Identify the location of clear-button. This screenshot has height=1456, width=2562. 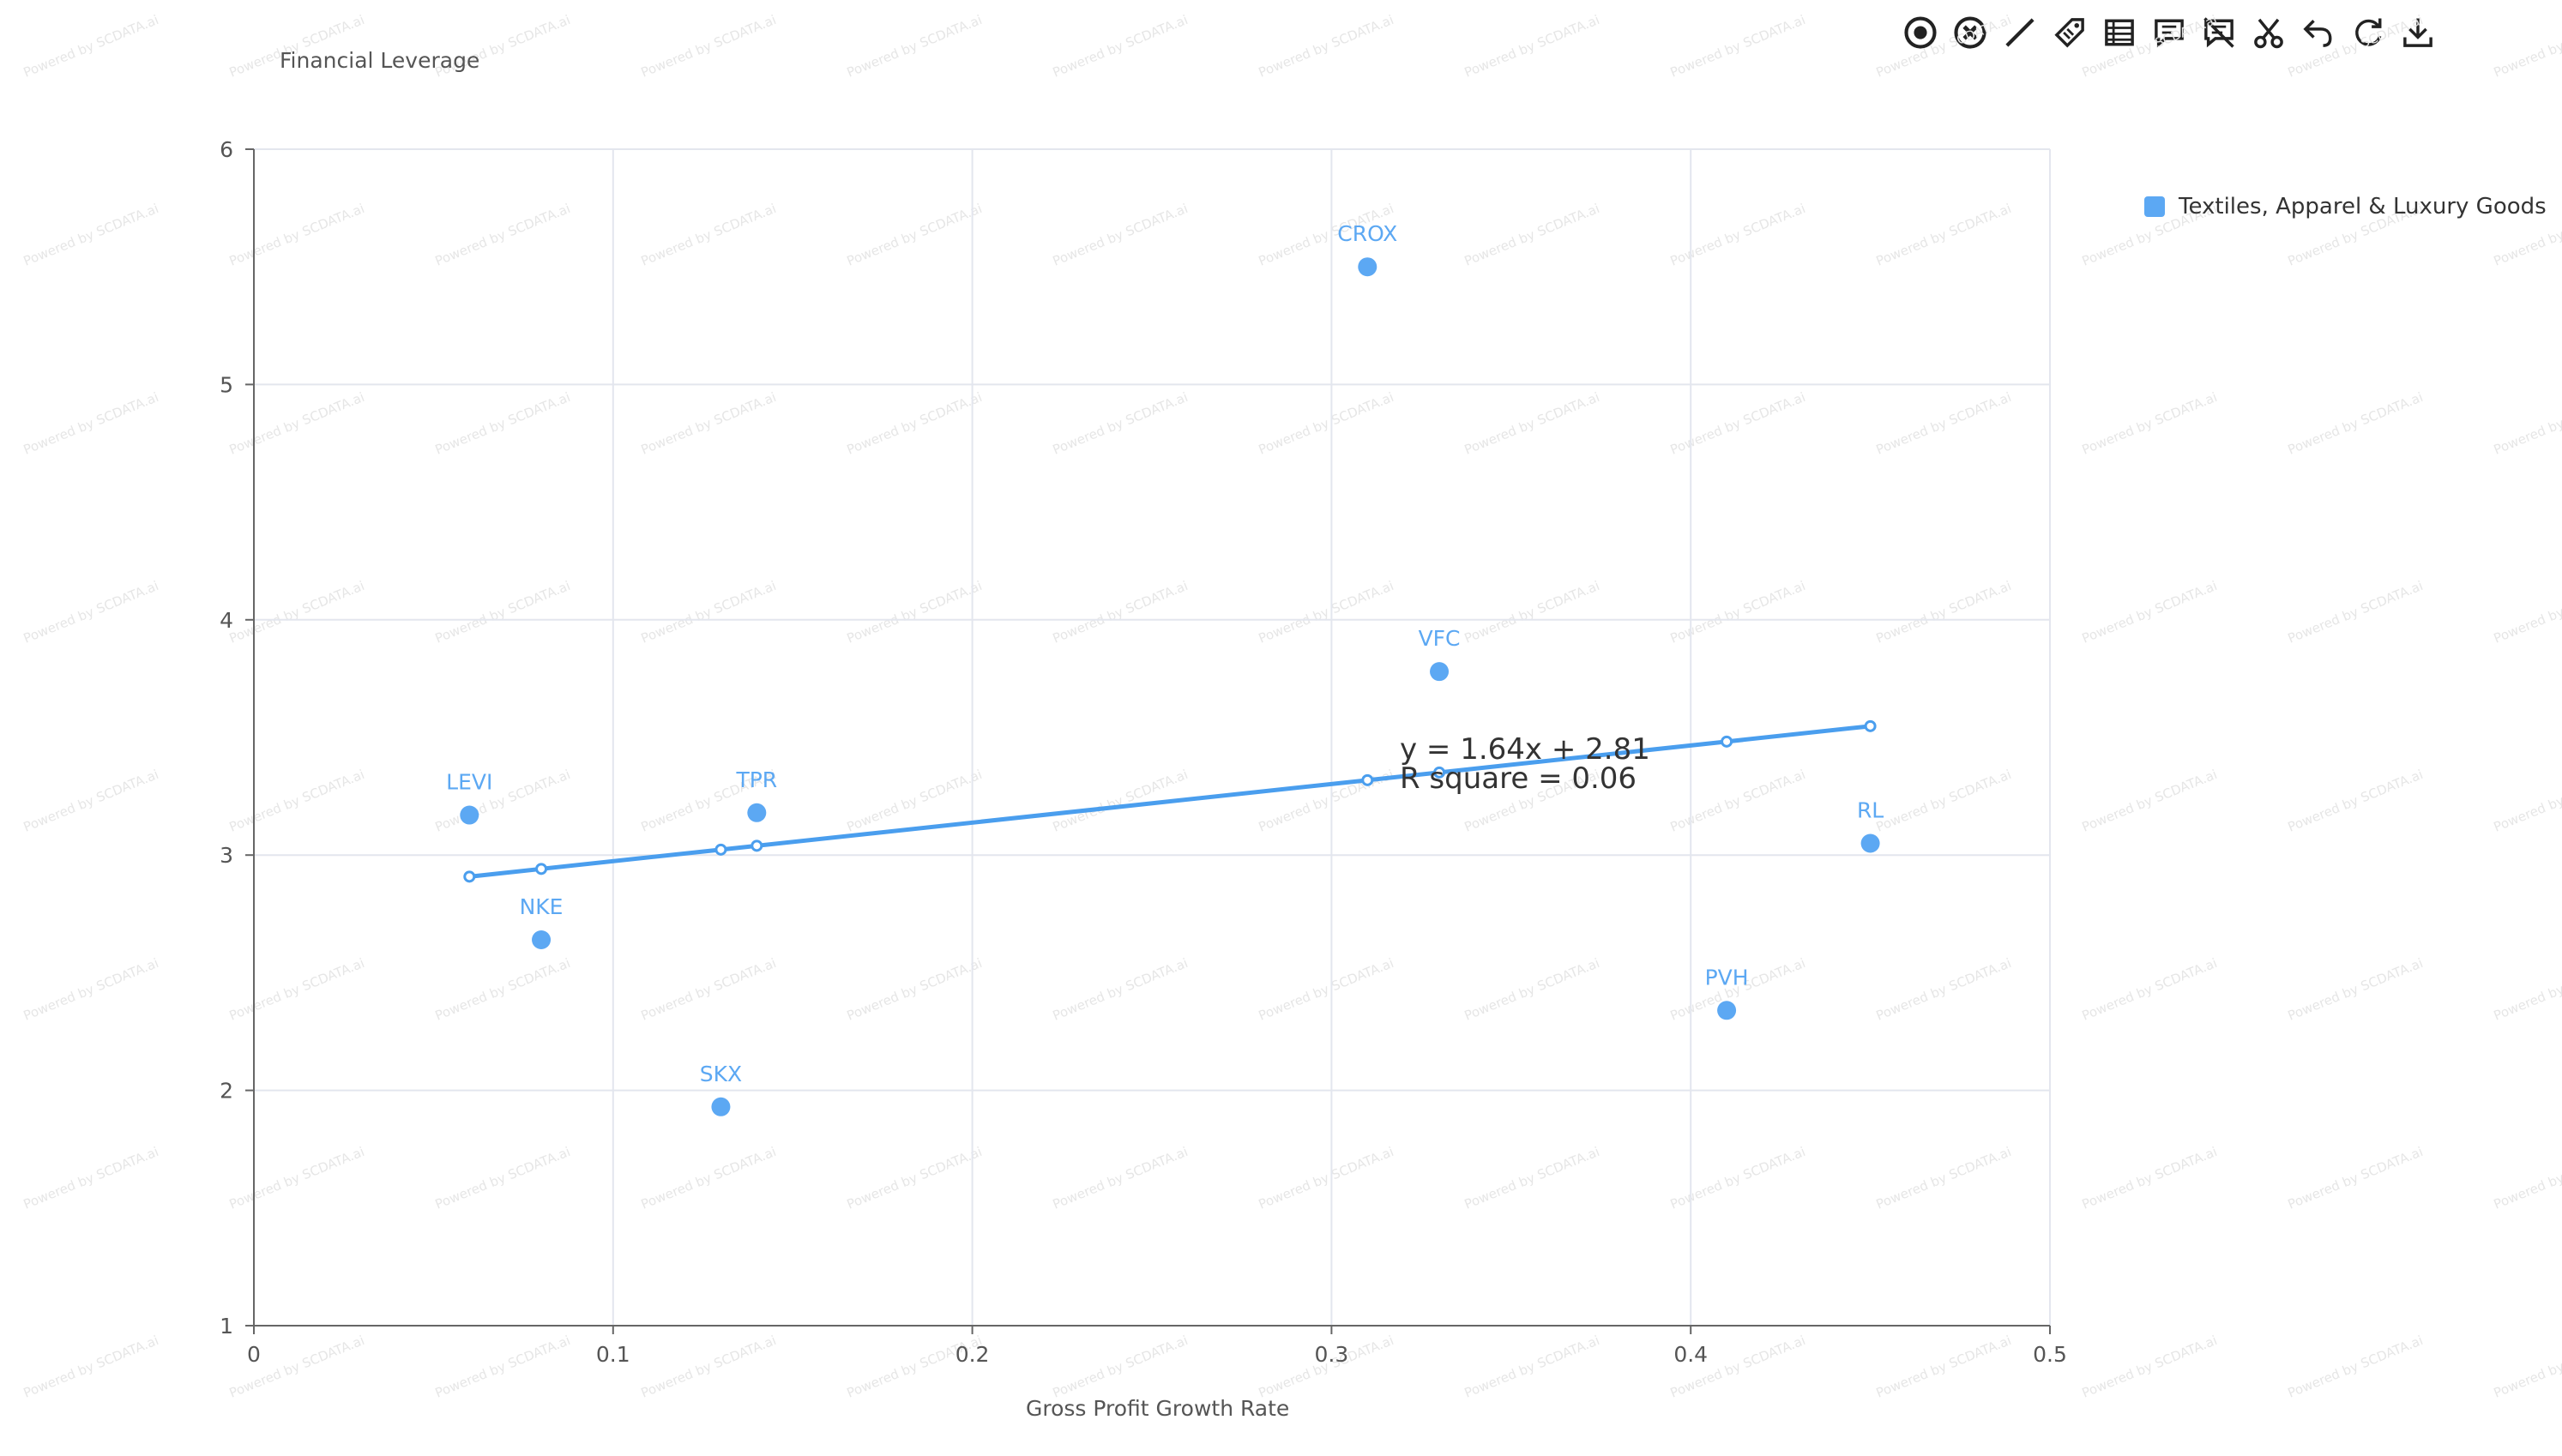
(1970, 32).